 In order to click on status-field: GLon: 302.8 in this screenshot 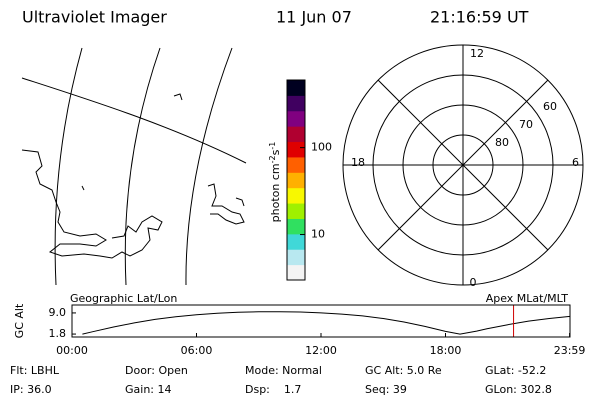, I will do `click(518, 389)`.